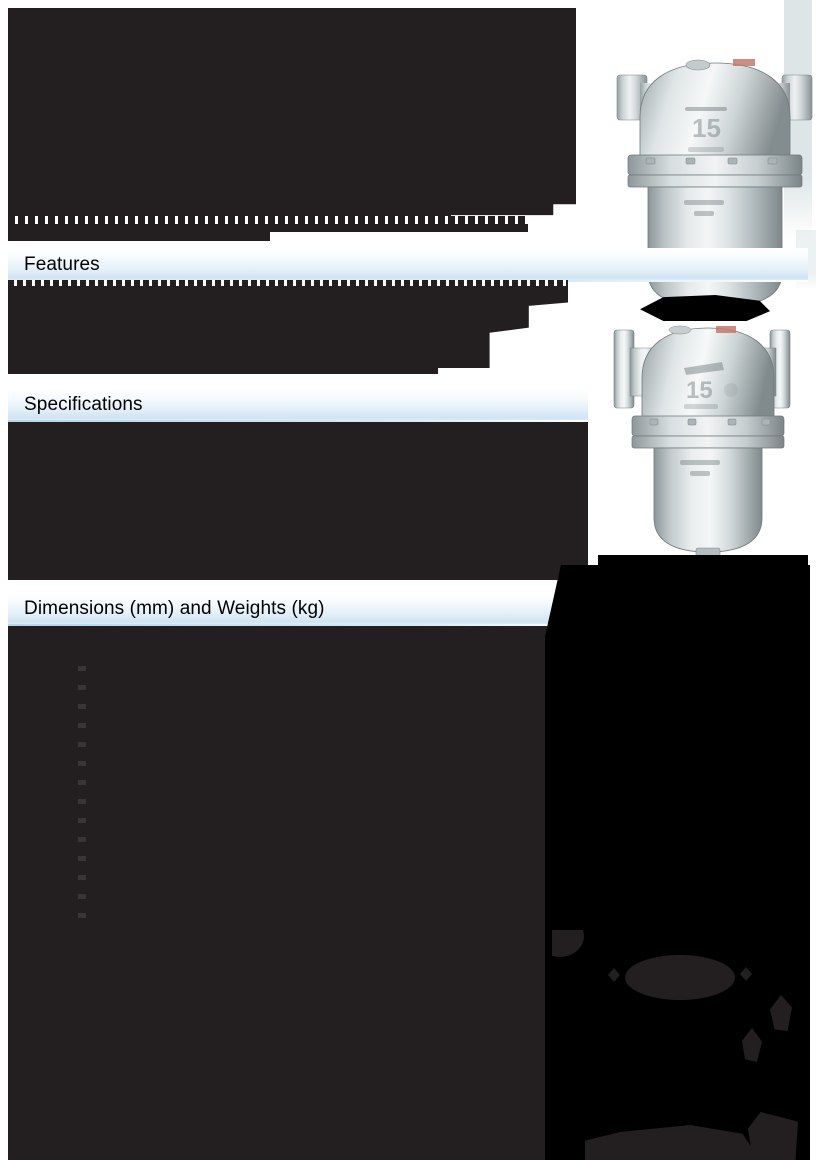  I want to click on redacted-notes-column, so click(465, 1110).